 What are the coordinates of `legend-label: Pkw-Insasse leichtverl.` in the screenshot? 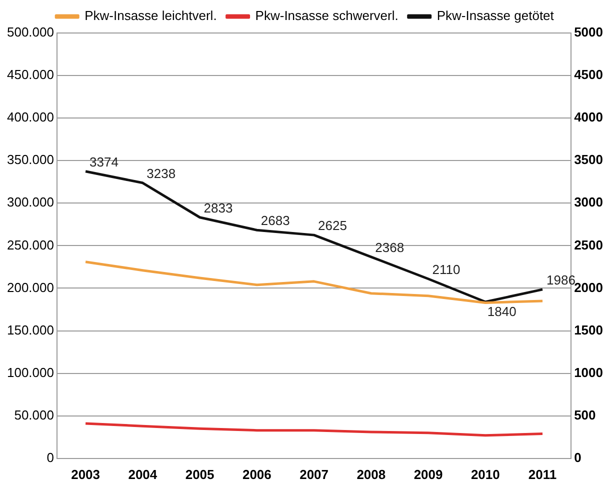 It's located at (150, 16).